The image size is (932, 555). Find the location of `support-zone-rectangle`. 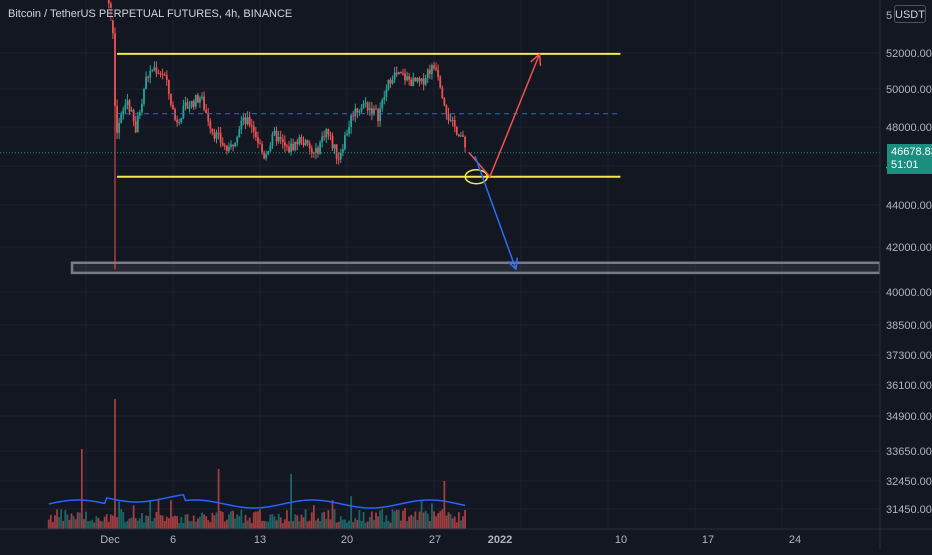

support-zone-rectangle is located at coordinates (476, 268).